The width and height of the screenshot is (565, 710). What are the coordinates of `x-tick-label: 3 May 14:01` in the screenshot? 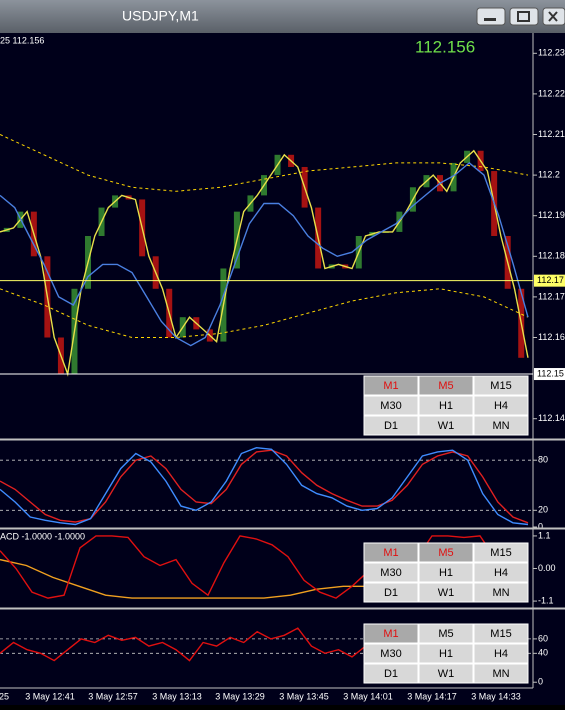 It's located at (368, 696).